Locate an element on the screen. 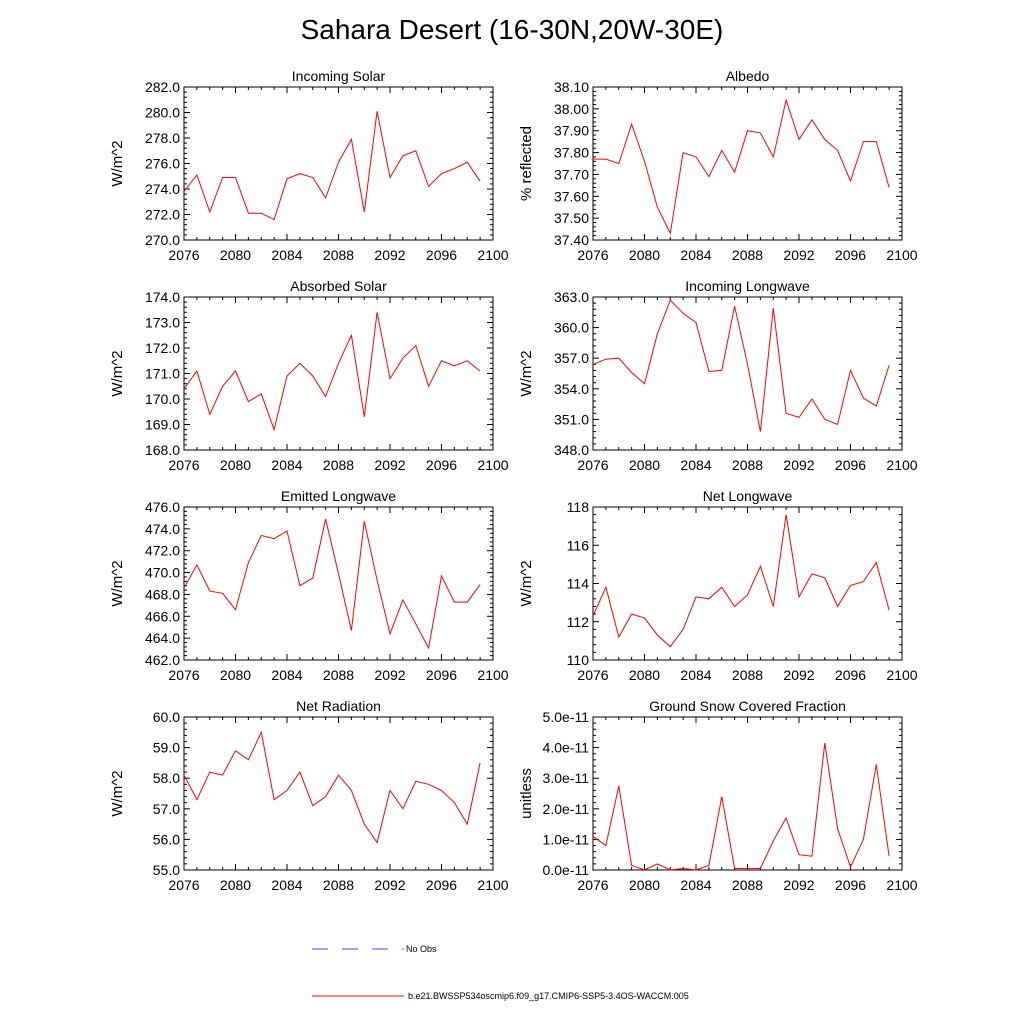 The height and width of the screenshot is (1024, 1024). y-axis-label: unitless is located at coordinates (526, 793).